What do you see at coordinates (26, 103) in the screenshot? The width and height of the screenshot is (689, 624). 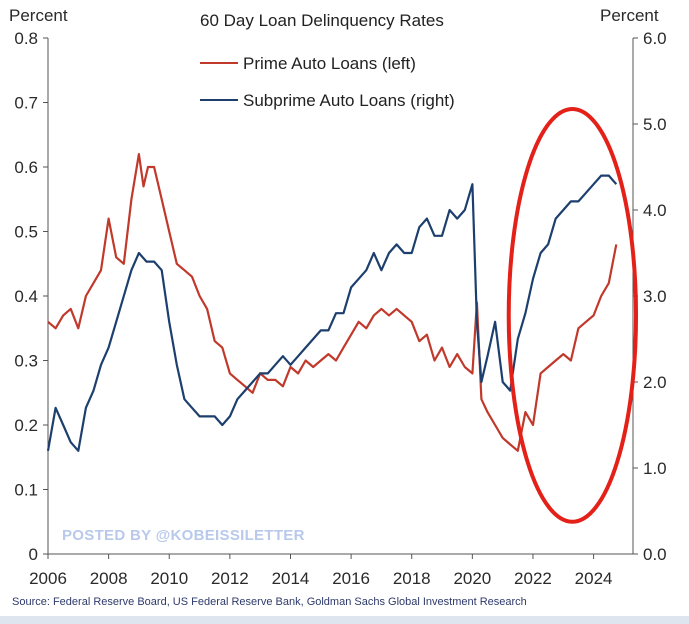 I see `left-tick-label: 0.7` at bounding box center [26, 103].